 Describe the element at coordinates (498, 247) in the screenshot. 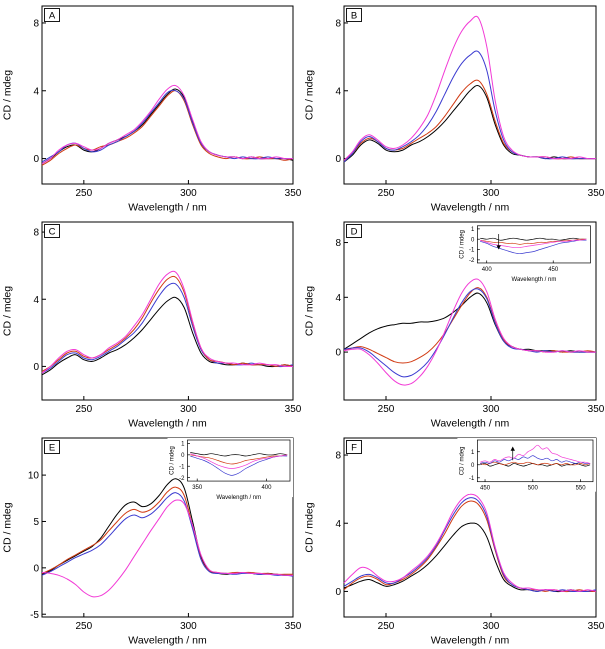

I see `arrow-down-icon` at that location.